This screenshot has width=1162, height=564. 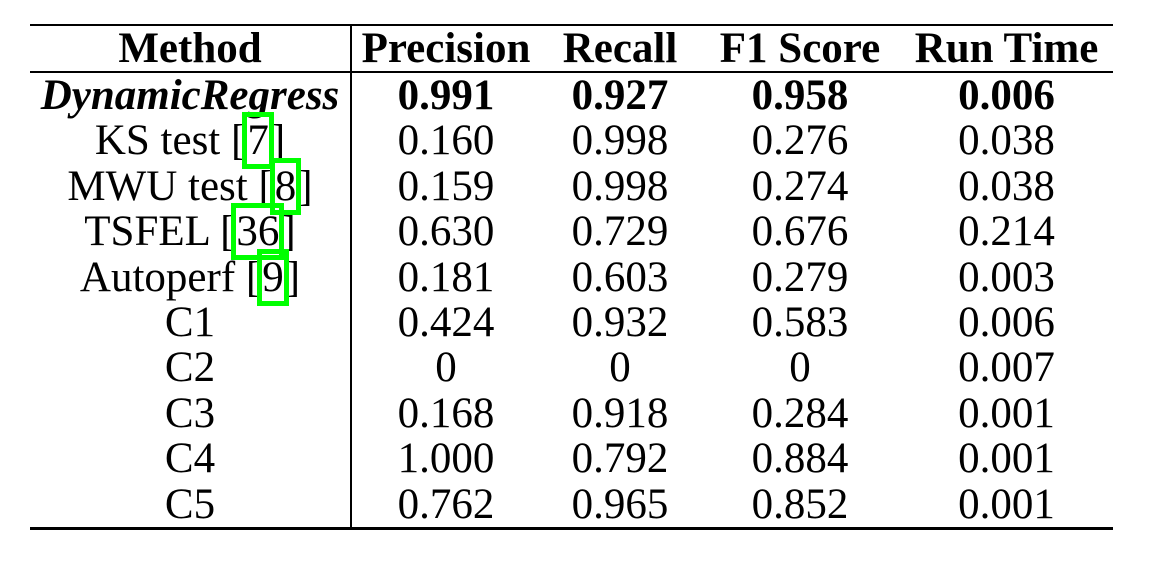 I want to click on method-cell: C5, so click(x=191, y=504).